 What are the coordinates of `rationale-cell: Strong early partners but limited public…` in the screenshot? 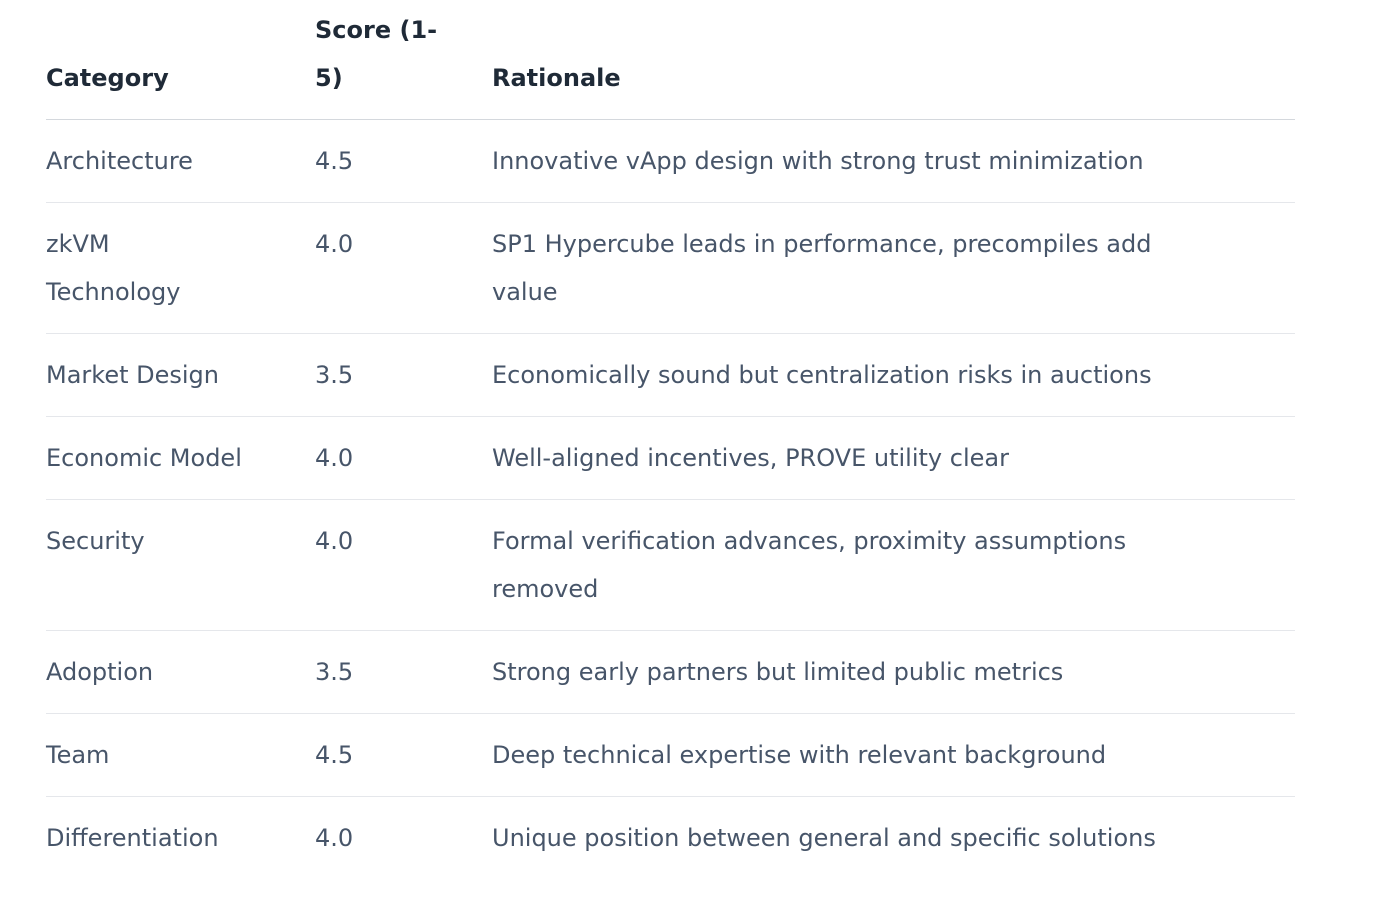 It's located at (893, 672).